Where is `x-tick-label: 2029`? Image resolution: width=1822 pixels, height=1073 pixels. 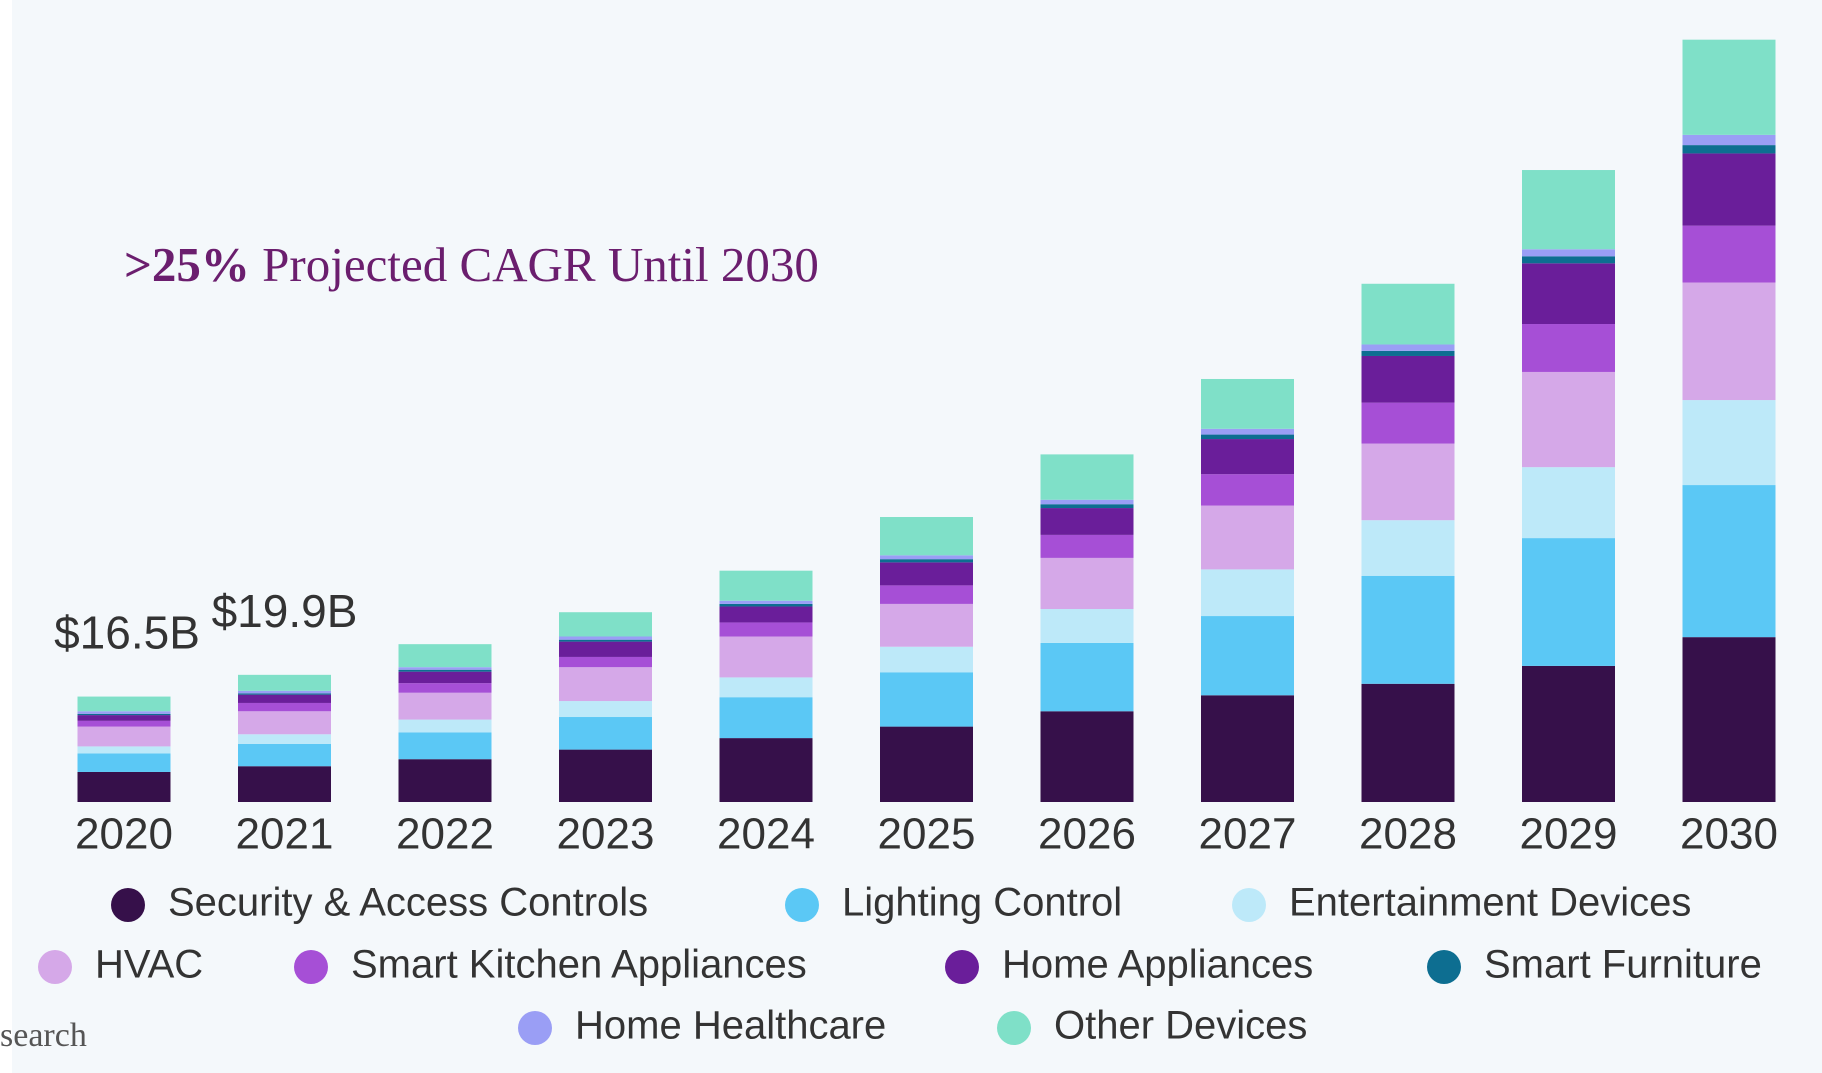 x-tick-label: 2029 is located at coordinates (1569, 834).